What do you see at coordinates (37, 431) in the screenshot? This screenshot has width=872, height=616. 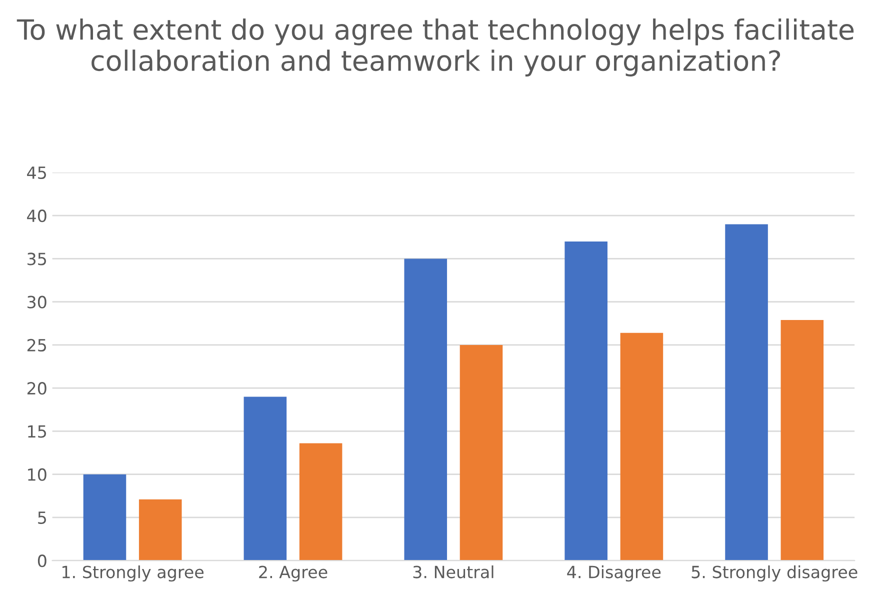 I see `y-tick-label: 15` at bounding box center [37, 431].